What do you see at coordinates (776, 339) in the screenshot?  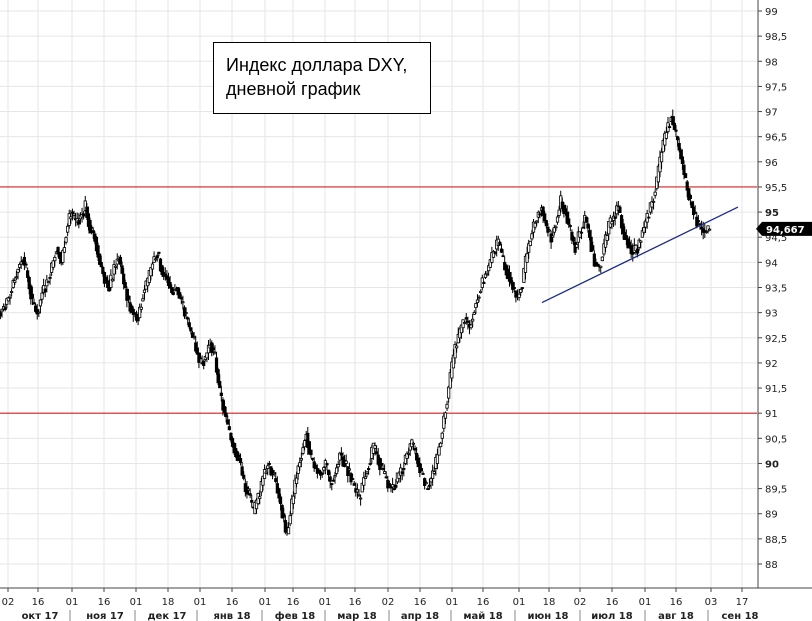 I see `y-tick-label: 92,5` at bounding box center [776, 339].